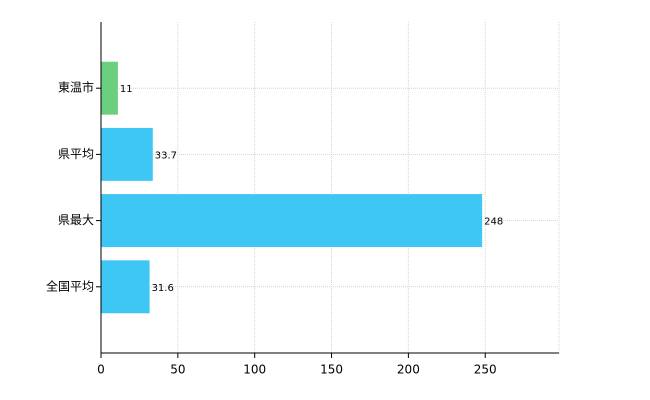 This screenshot has height=400, width=650. What do you see at coordinates (493, 222) in the screenshot?
I see `value-label: 248` at bounding box center [493, 222].